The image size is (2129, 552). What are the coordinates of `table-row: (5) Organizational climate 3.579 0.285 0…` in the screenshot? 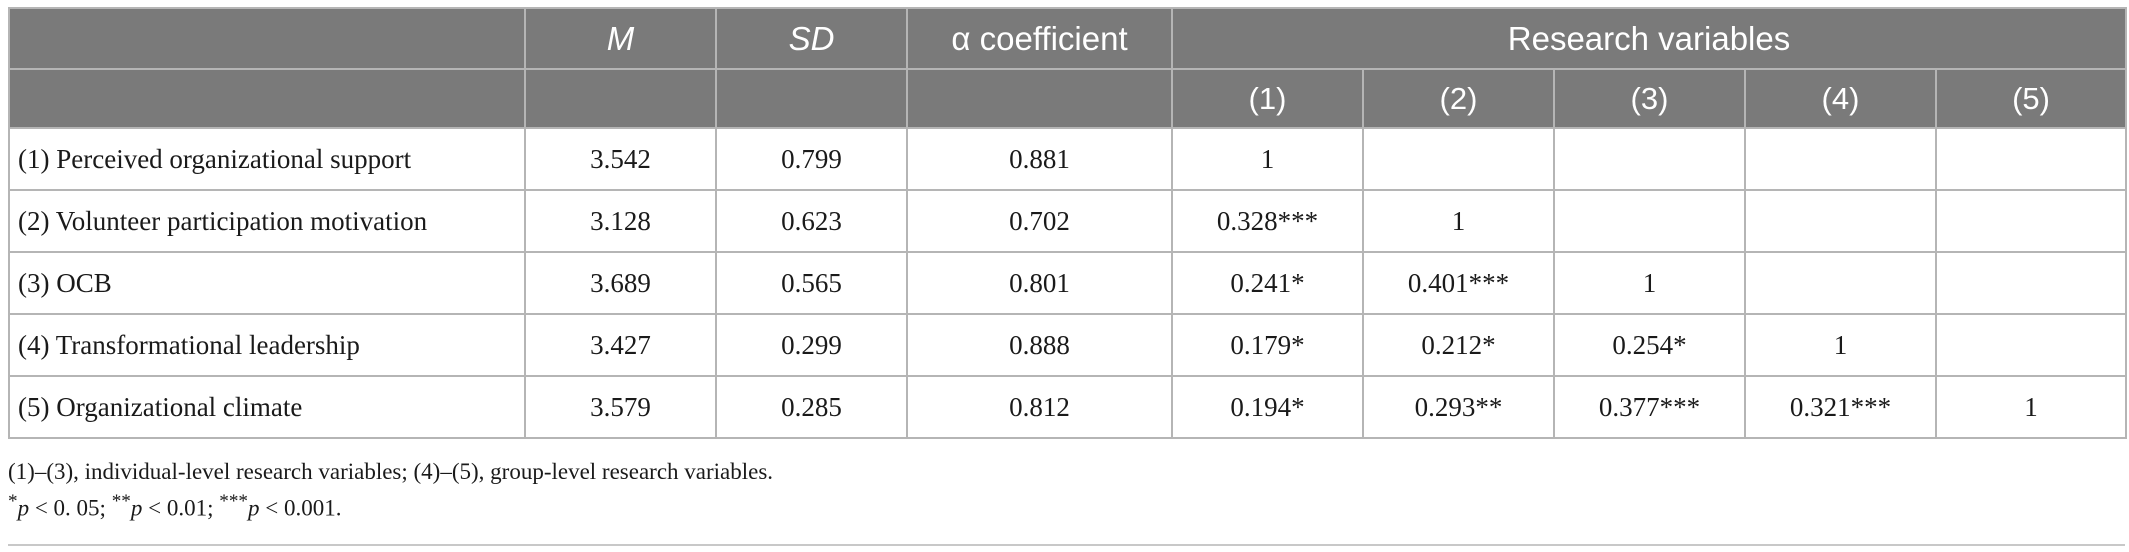 It's located at (1068, 407).